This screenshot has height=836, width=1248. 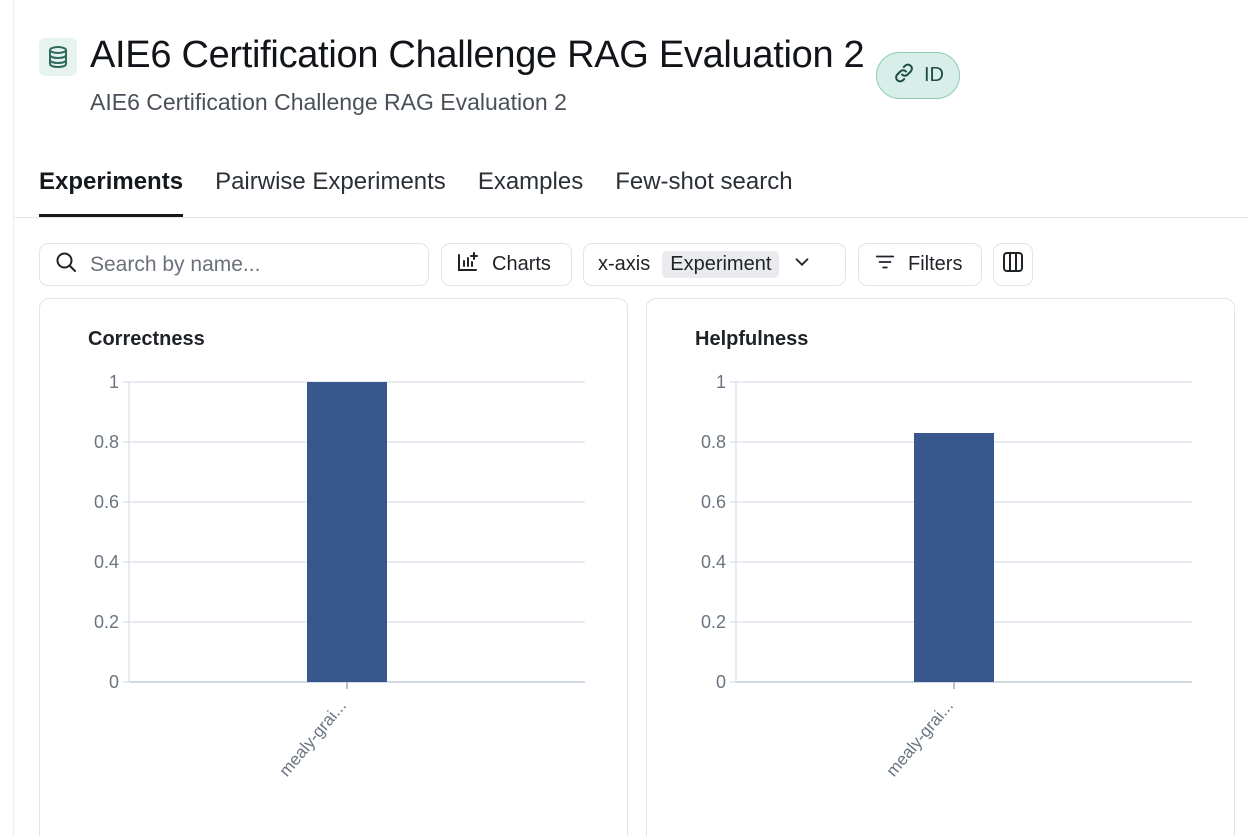 I want to click on search-icon, so click(x=66, y=265).